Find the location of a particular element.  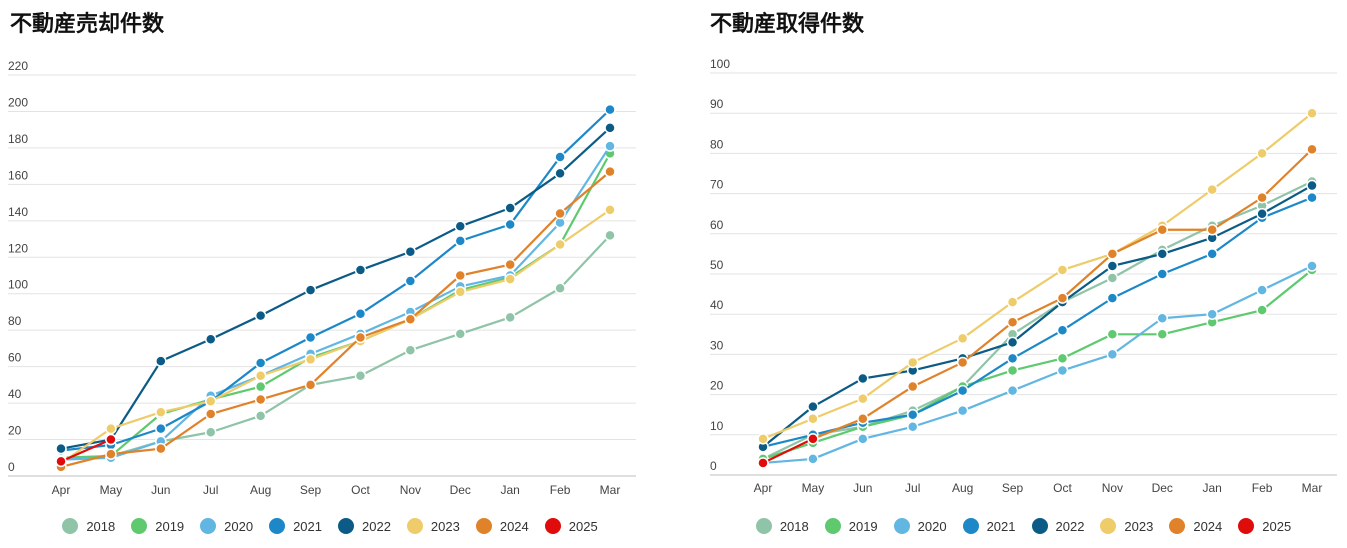

legend-item-2024: 2024 is located at coordinates (502, 526).